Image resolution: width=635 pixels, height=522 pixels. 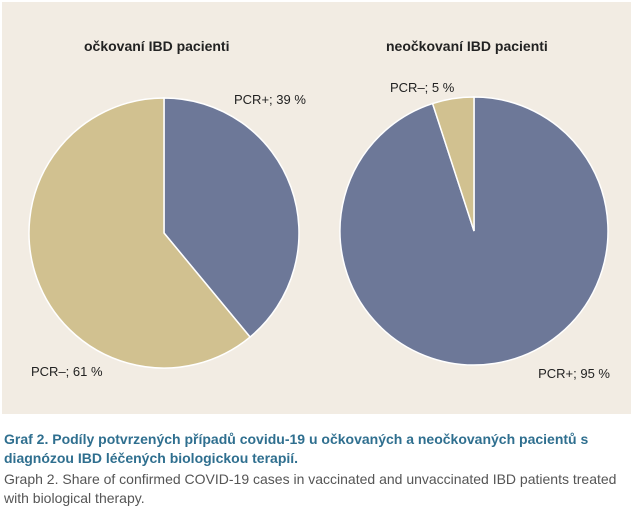 I want to click on pie-title-vaccinated: očkovaní IBD pacienti, so click(x=157, y=46).